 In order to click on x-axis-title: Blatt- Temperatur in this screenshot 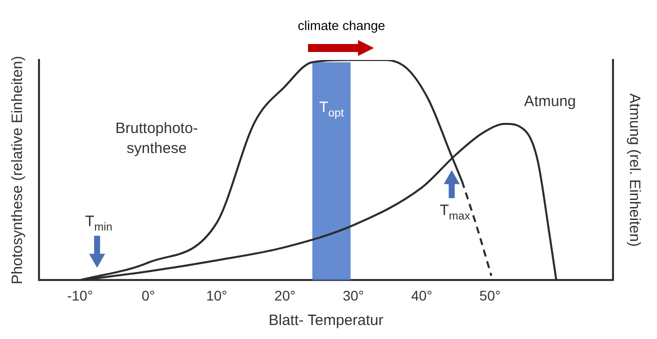, I will do `click(326, 321)`.